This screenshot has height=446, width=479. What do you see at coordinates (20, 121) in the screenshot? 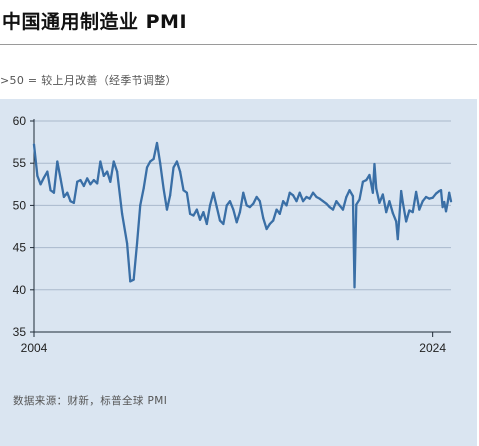
I see `y-tick-label: 60` at bounding box center [20, 121].